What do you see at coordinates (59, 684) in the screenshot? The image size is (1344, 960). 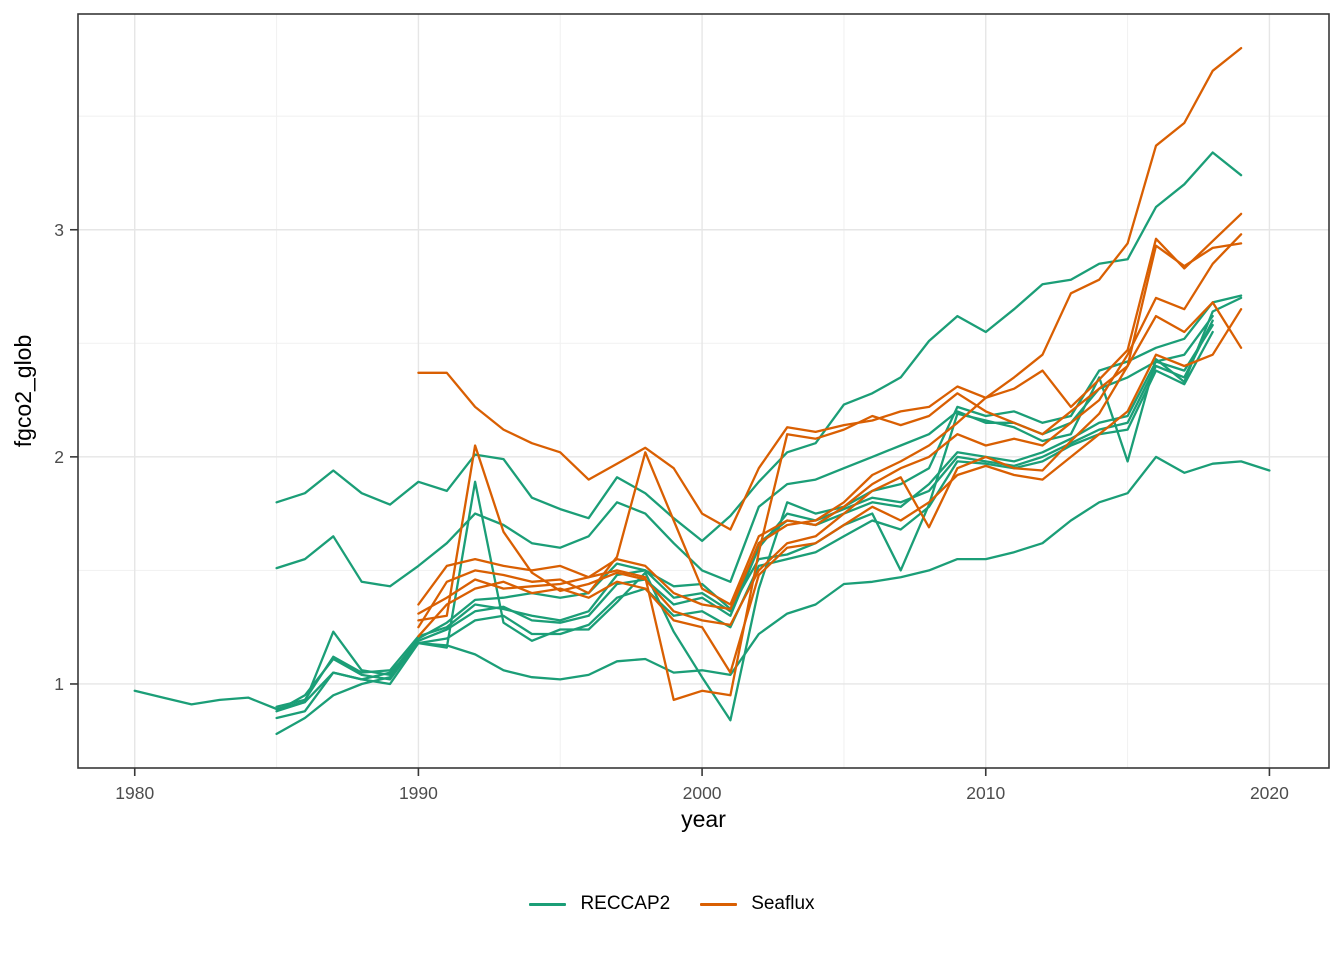 I see `y-tick-label-1: 1` at bounding box center [59, 684].